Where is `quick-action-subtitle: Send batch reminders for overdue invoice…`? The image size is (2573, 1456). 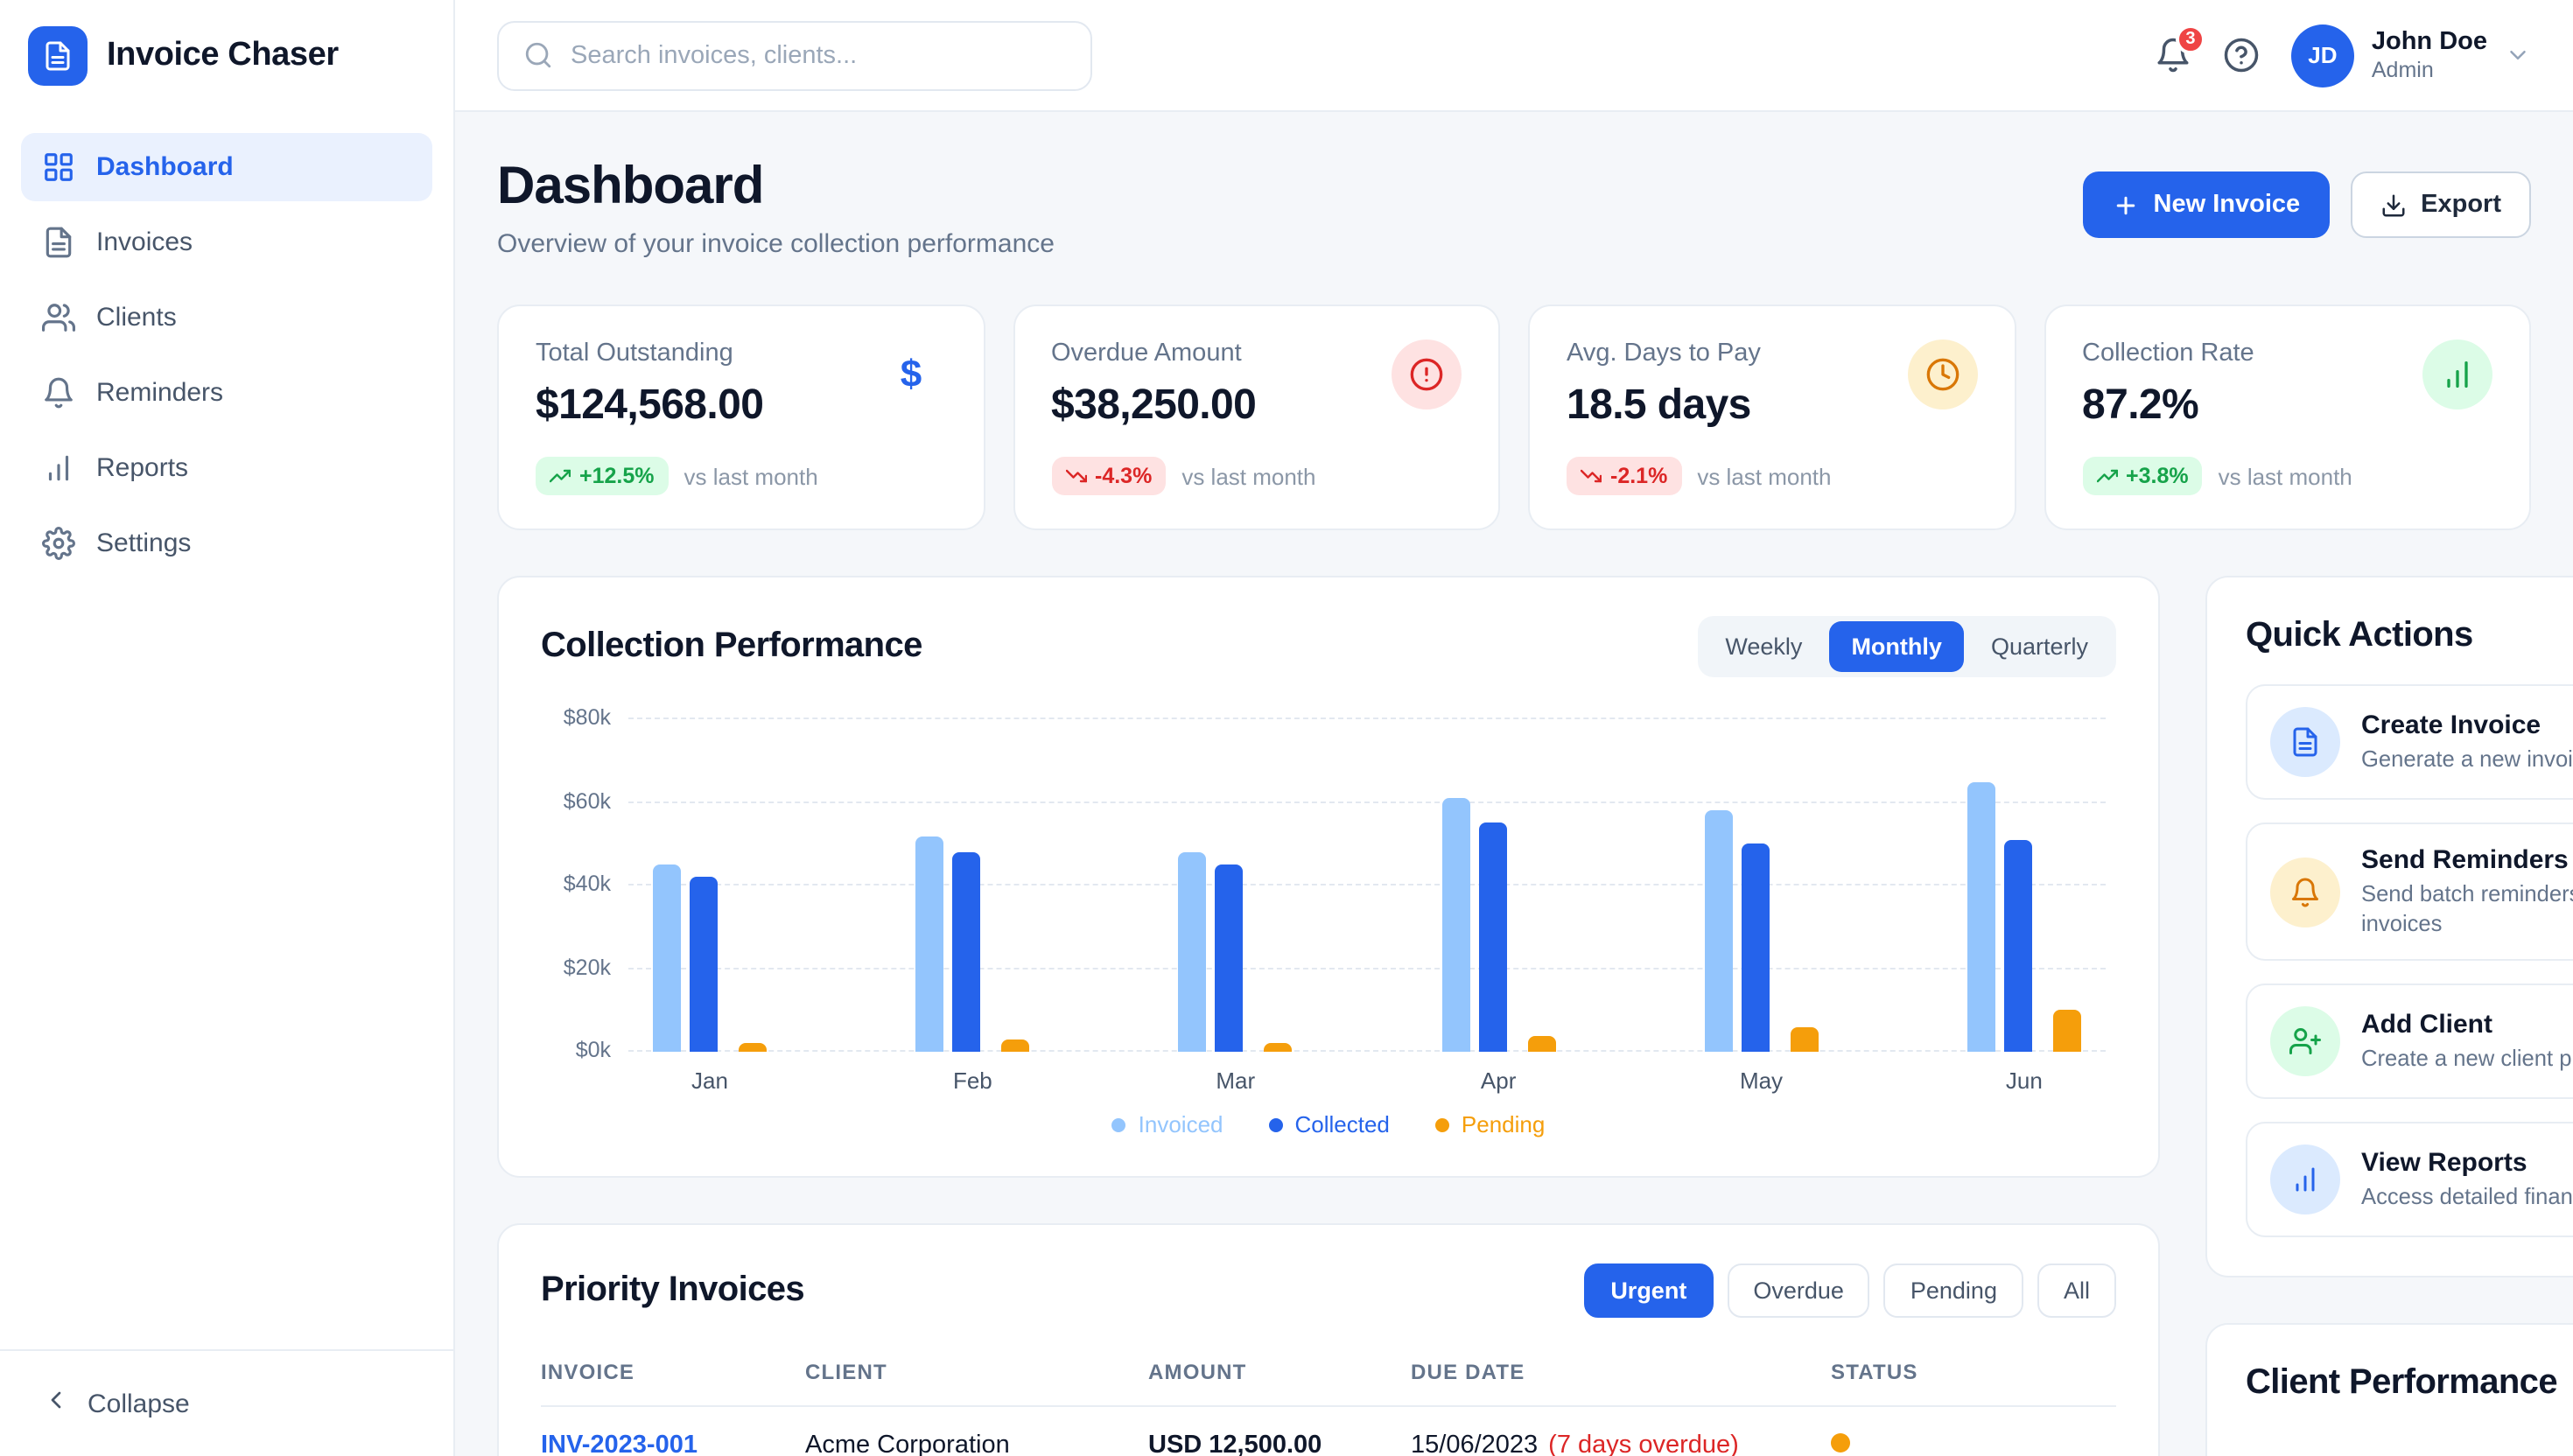 quick-action-subtitle: Send batch reminders for overdue invoice… is located at coordinates (2467, 908).